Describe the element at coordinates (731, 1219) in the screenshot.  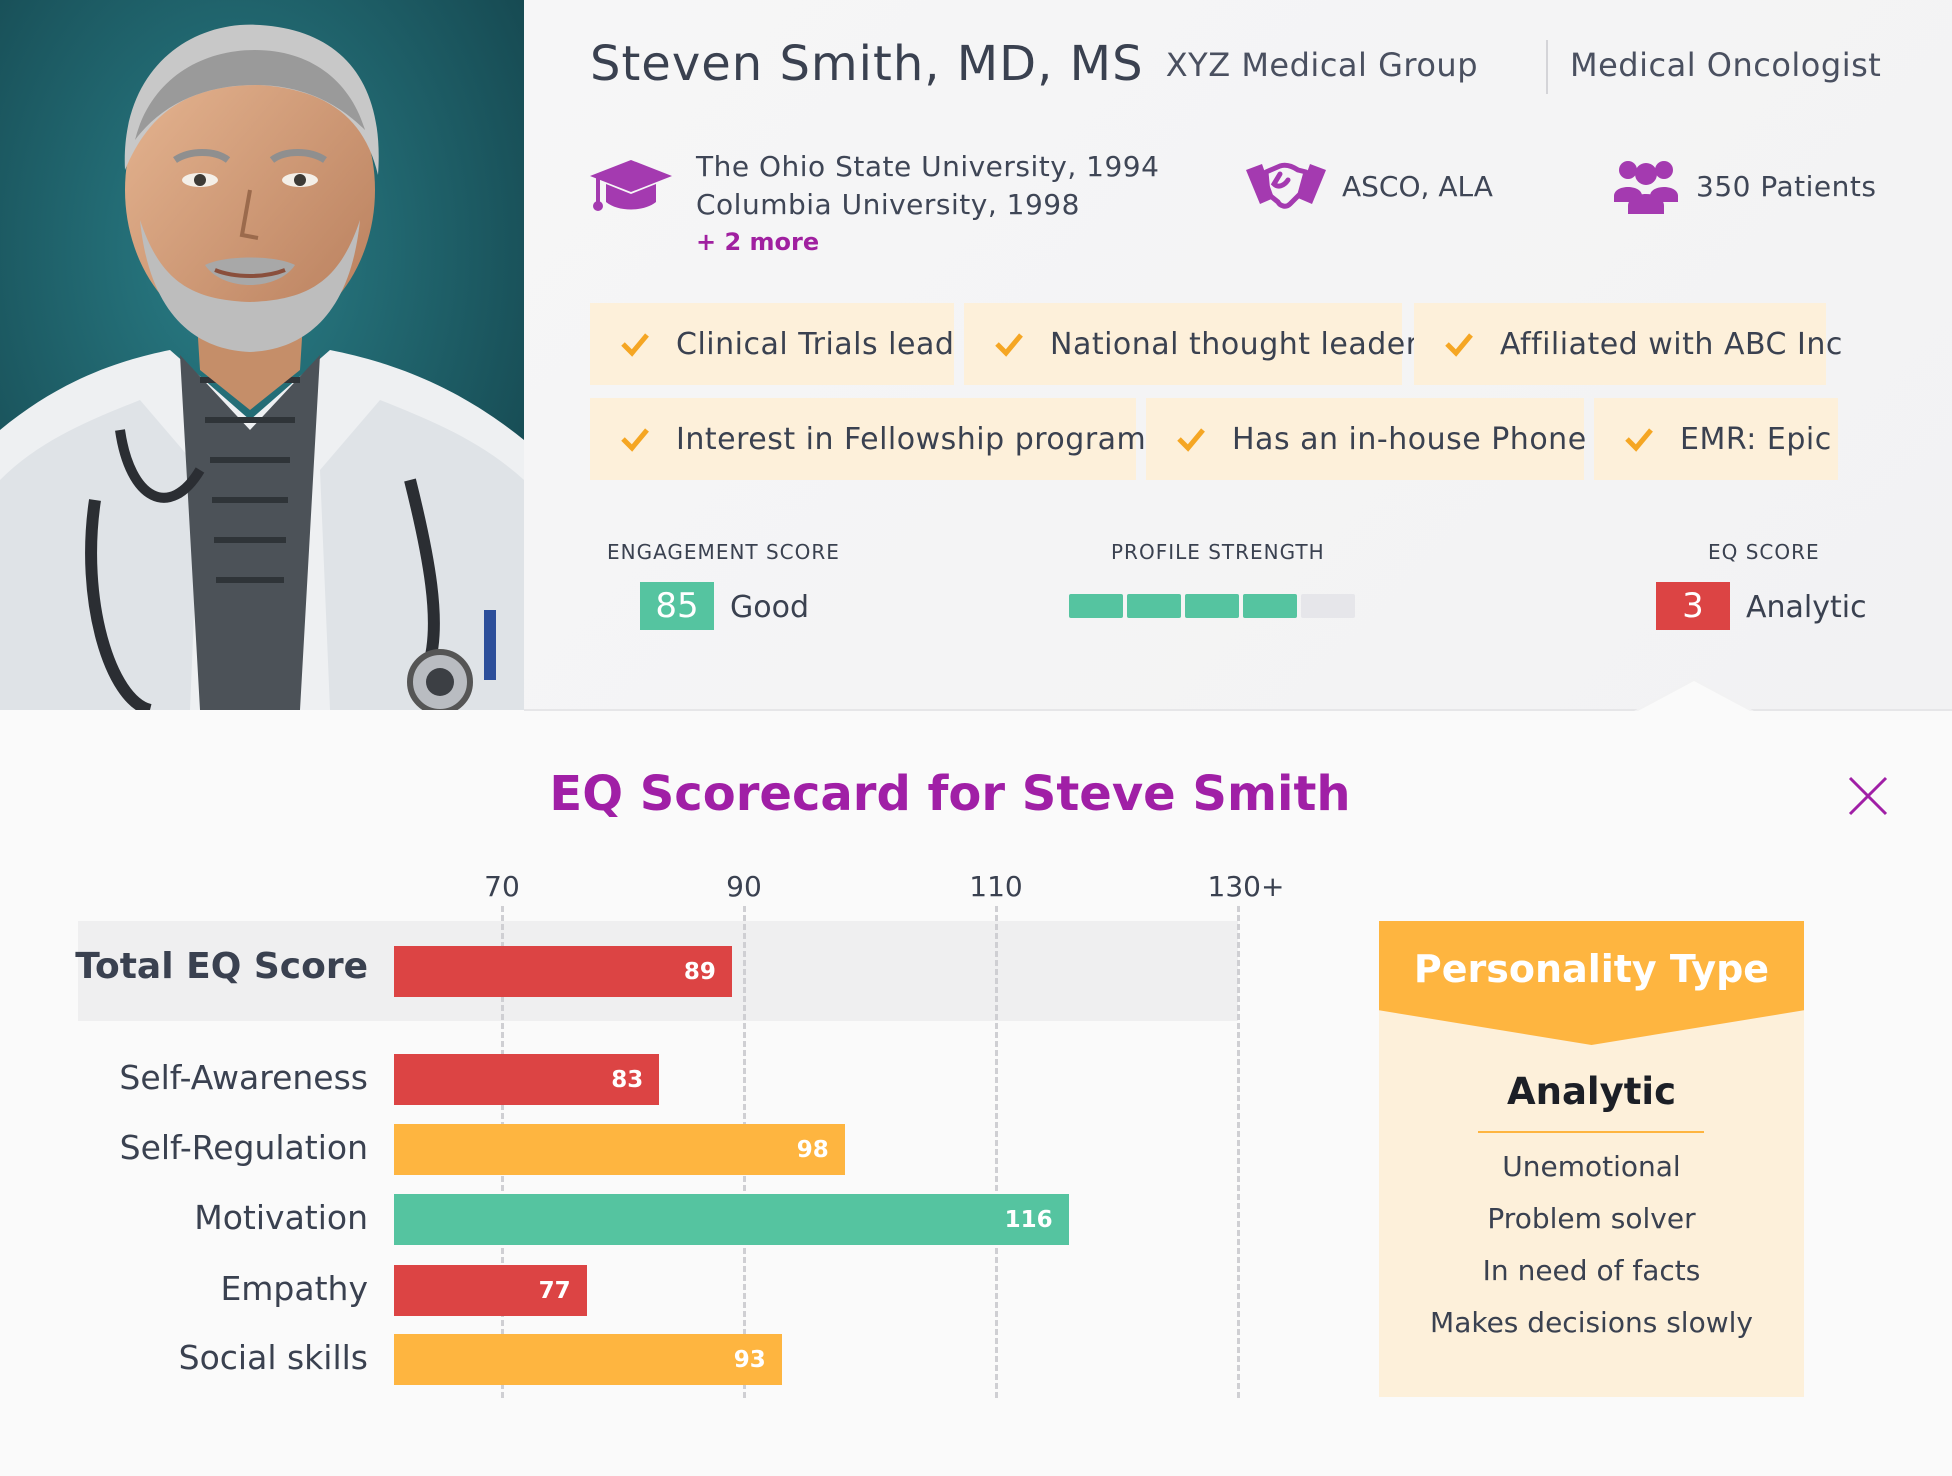
I see `eq-bar: 116` at that location.